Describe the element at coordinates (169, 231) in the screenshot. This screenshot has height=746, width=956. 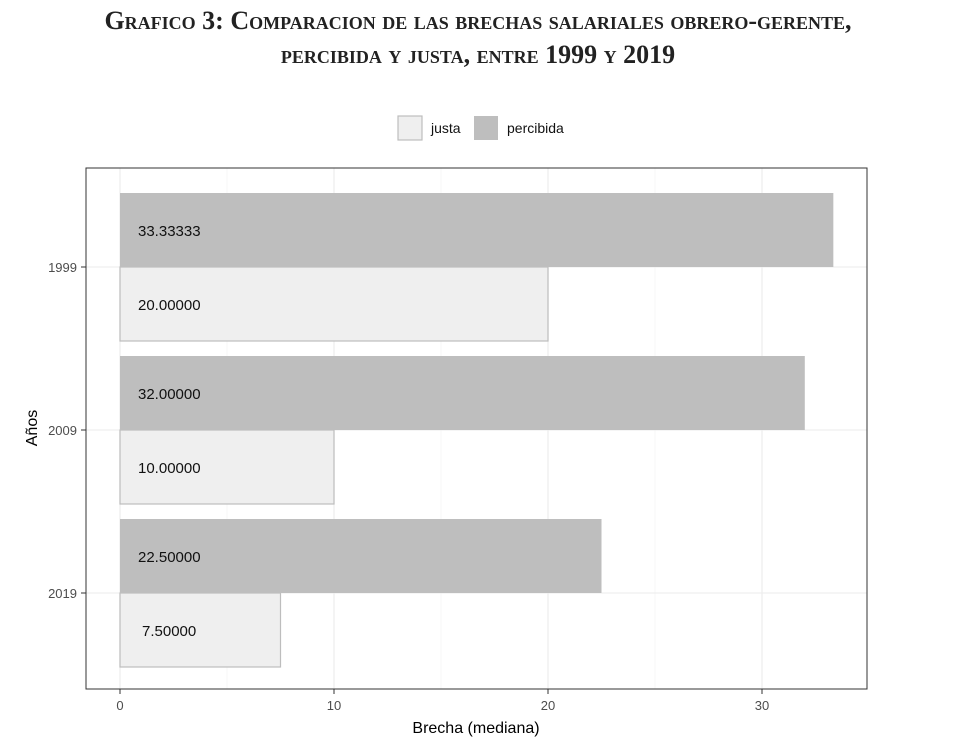
I see `data-label-percibida-1999: 33.33333` at that location.